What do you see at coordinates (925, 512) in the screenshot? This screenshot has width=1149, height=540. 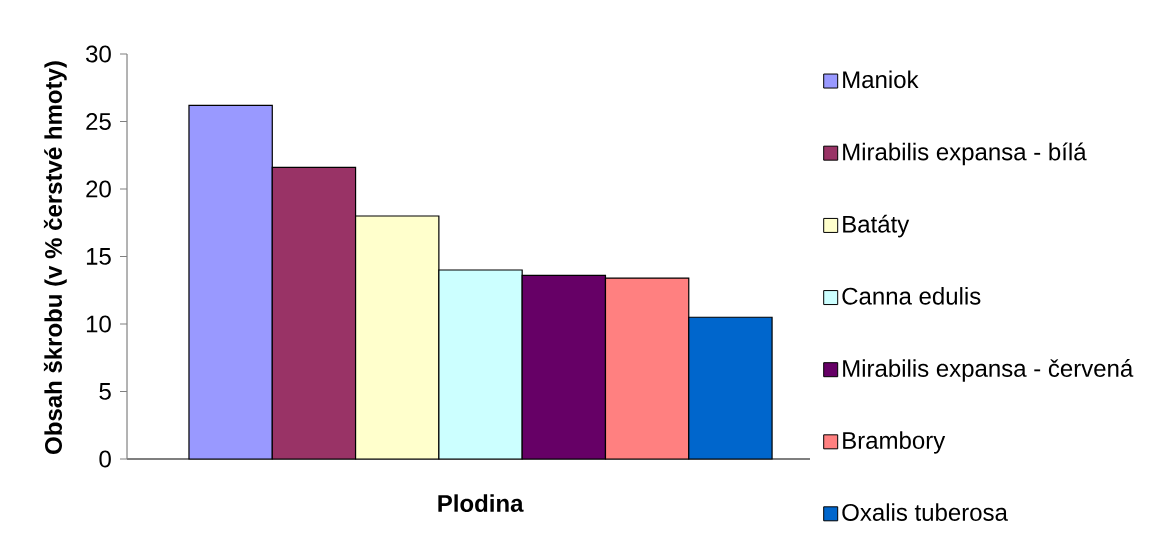 I see `legend-label: Oxalis tuberosa` at bounding box center [925, 512].